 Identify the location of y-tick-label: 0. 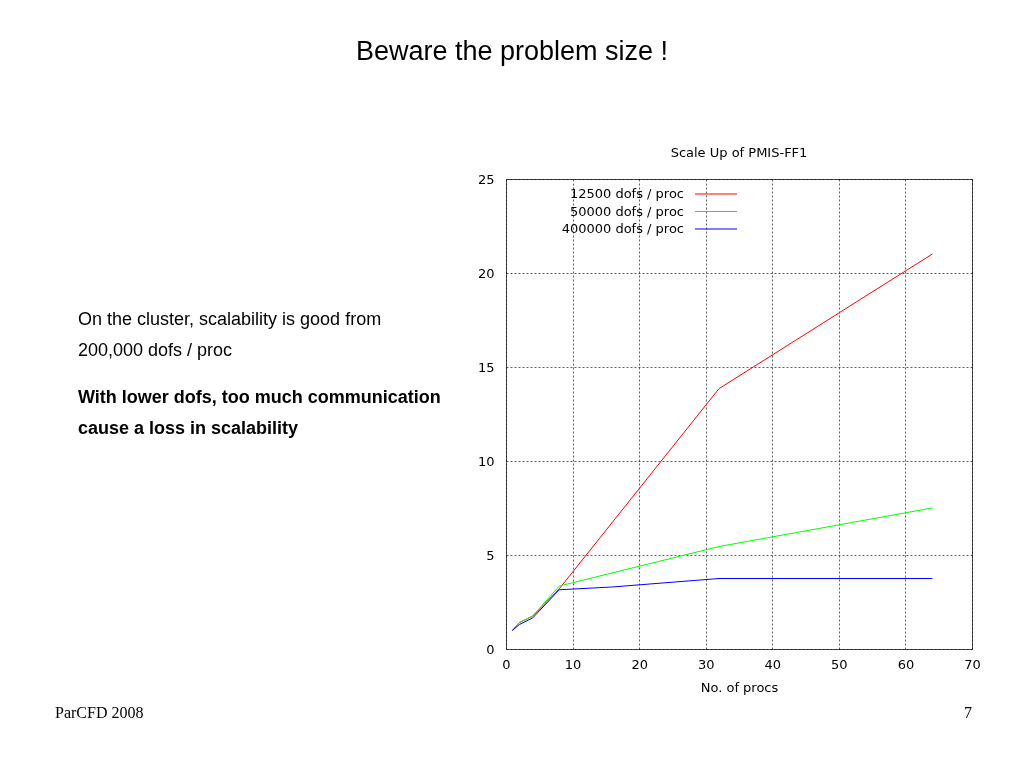
(490, 649).